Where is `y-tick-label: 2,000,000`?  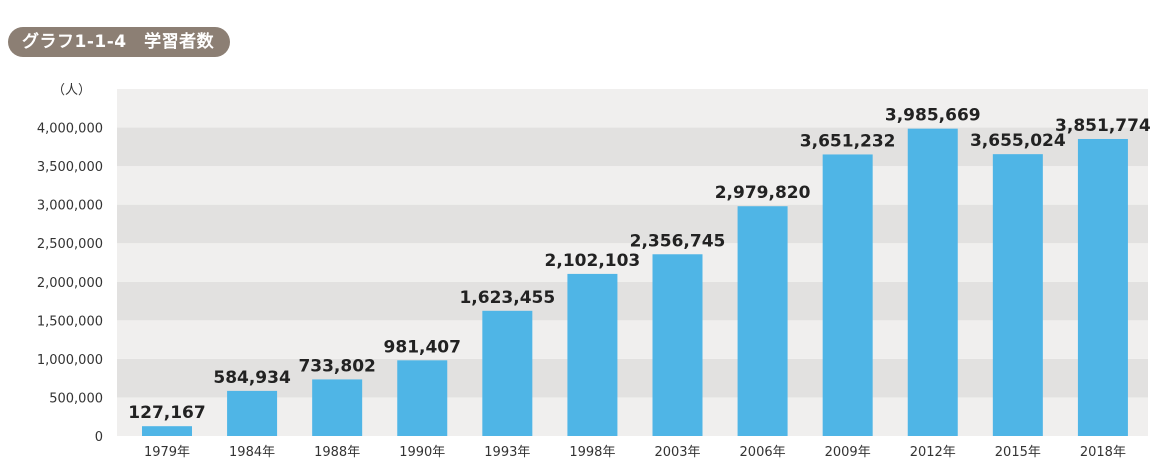 y-tick-label: 2,000,000 is located at coordinates (70, 283).